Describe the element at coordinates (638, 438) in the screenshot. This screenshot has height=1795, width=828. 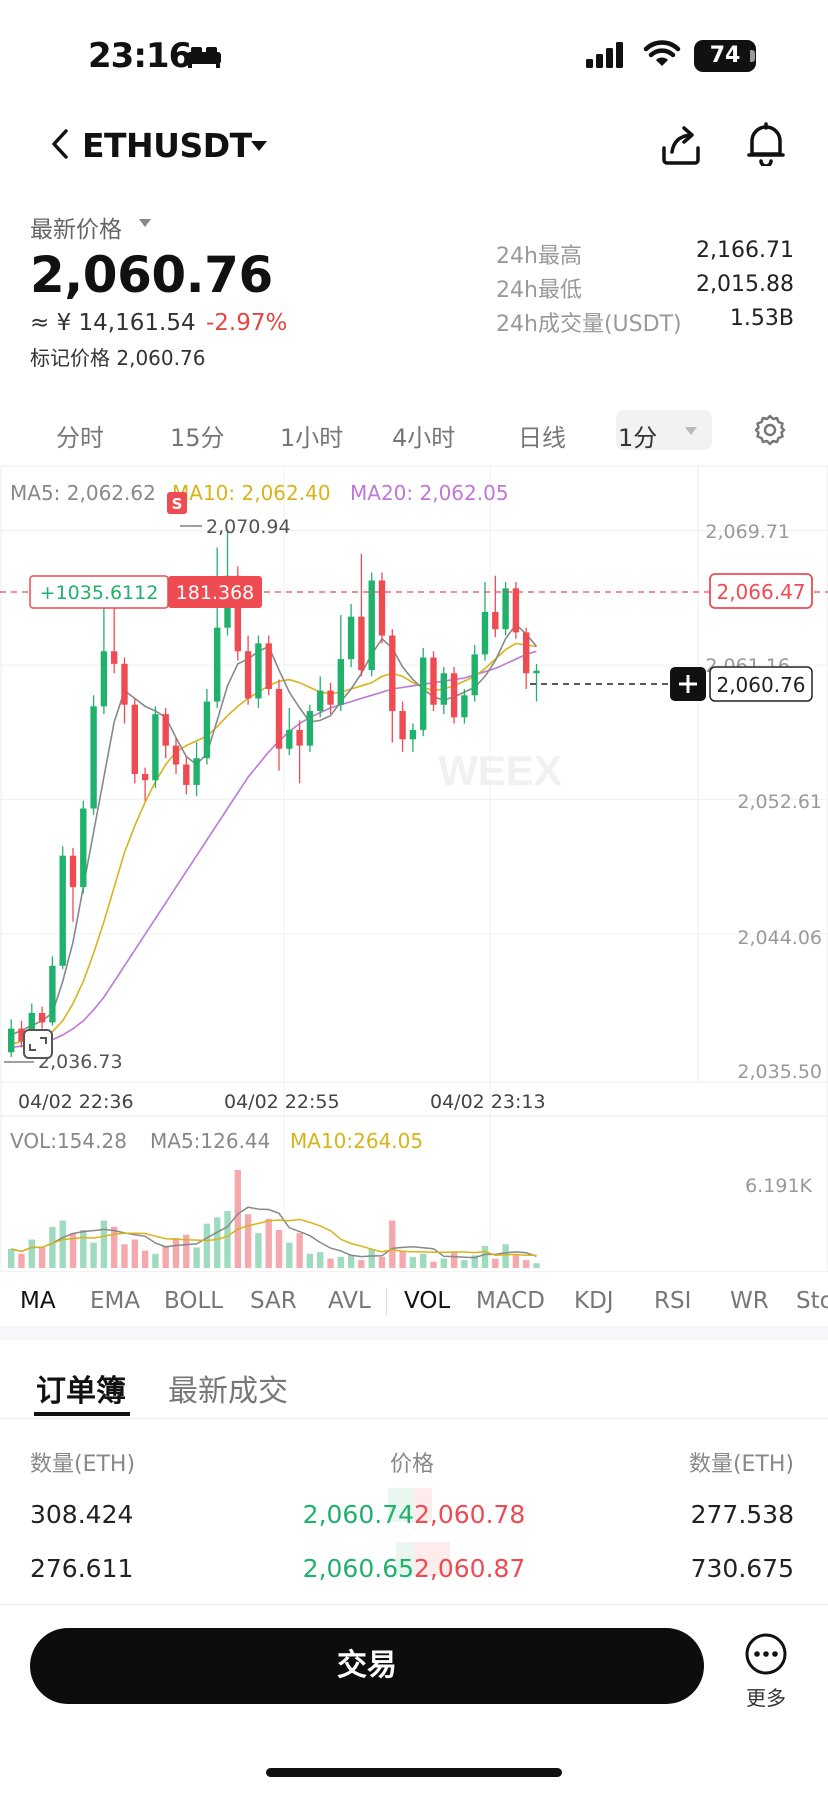
I see `tab-timeframe-selected-label: 1分` at that location.